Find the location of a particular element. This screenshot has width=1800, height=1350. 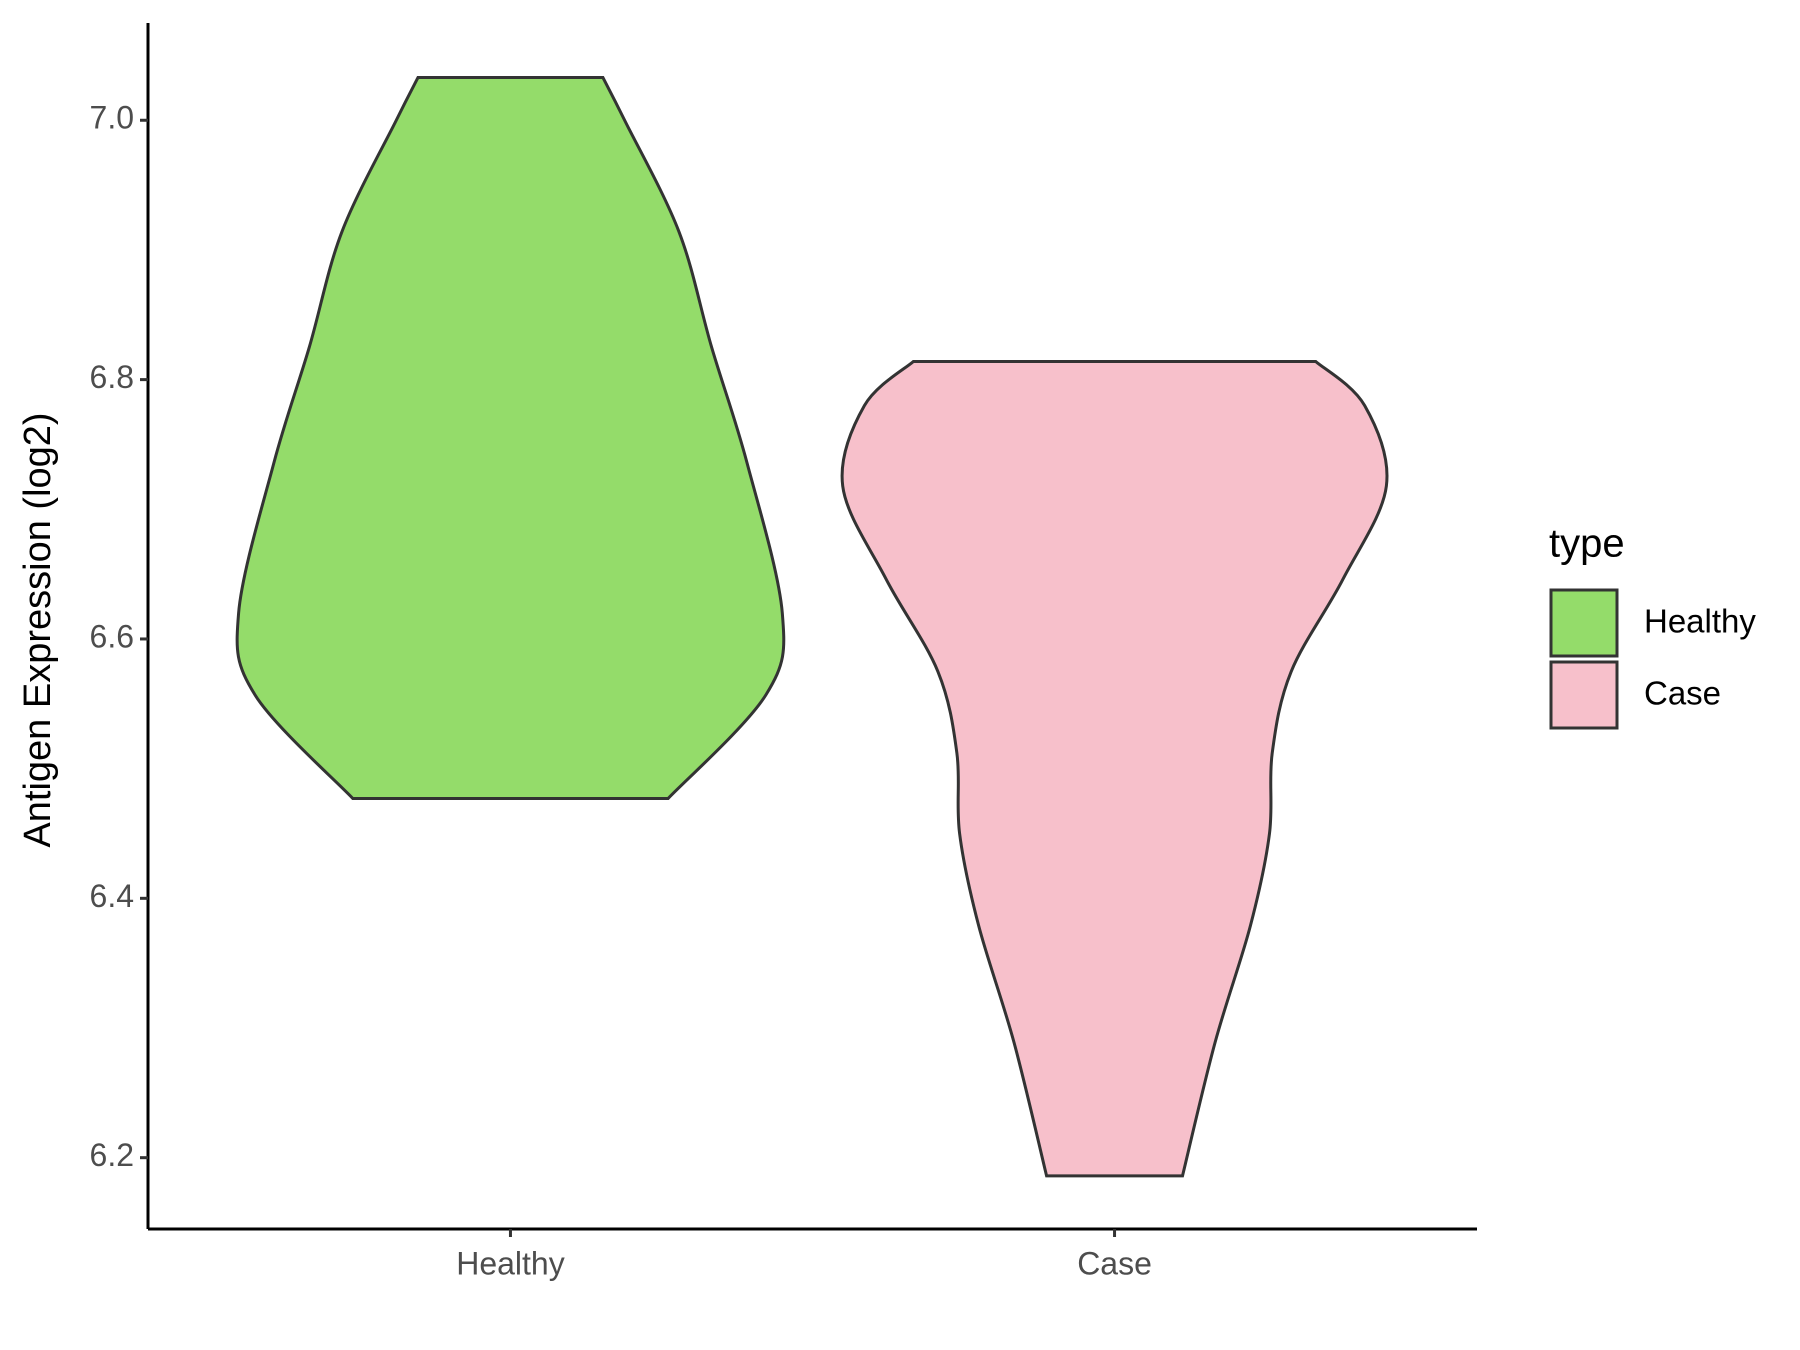

legend-label: Healthy is located at coordinates (1700, 621).